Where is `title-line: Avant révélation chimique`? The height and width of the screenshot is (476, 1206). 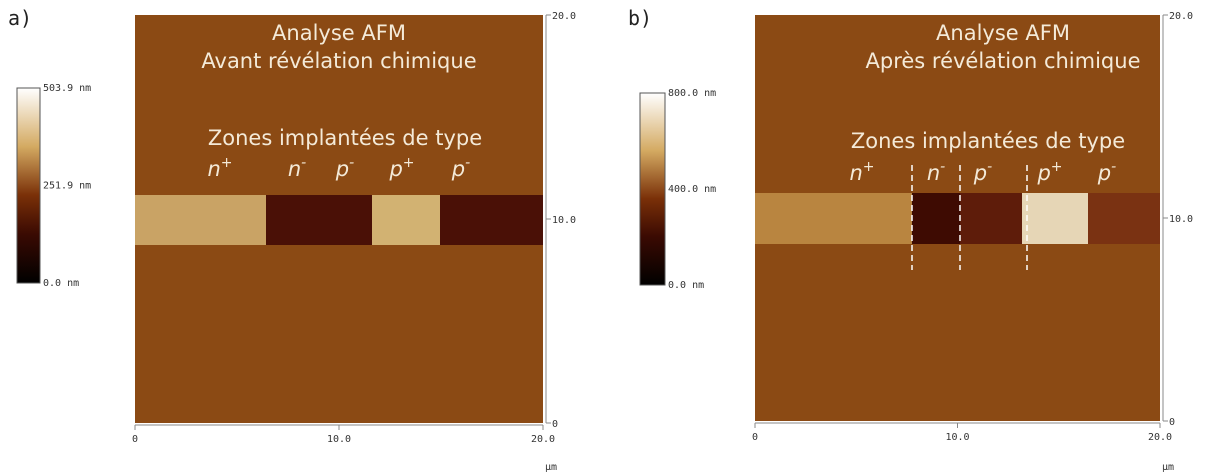 title-line: Avant révélation chimique is located at coordinates (338, 61).